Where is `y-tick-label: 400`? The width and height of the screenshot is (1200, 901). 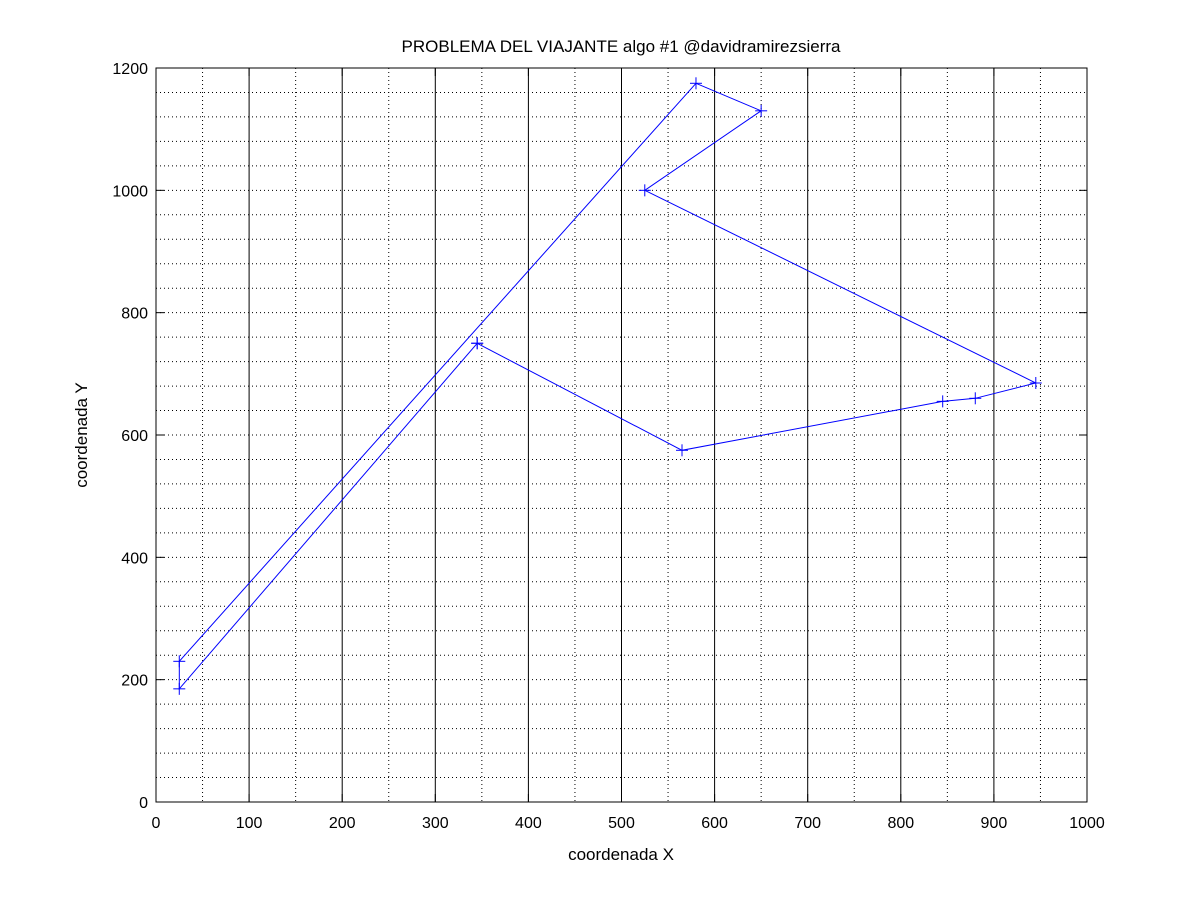
y-tick-label: 400 is located at coordinates (134, 558).